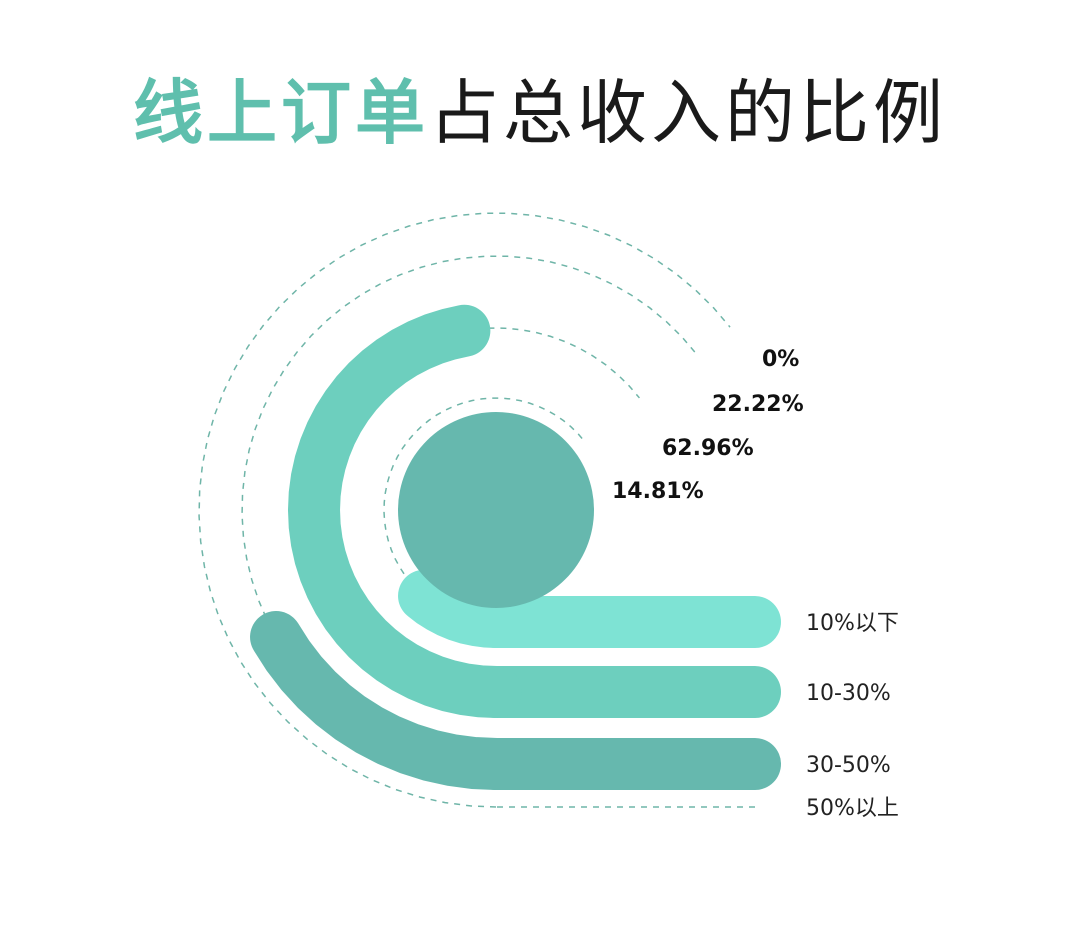 The height and width of the screenshot is (944, 1080). I want to click on value-label-0: 0%, so click(780, 359).